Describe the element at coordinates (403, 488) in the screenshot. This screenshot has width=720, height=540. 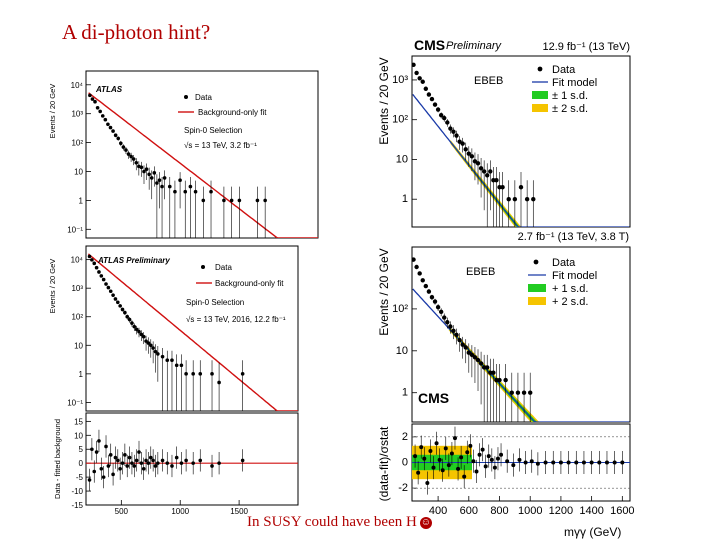
I see `cms-pull-y-tick-label: -2` at that location.